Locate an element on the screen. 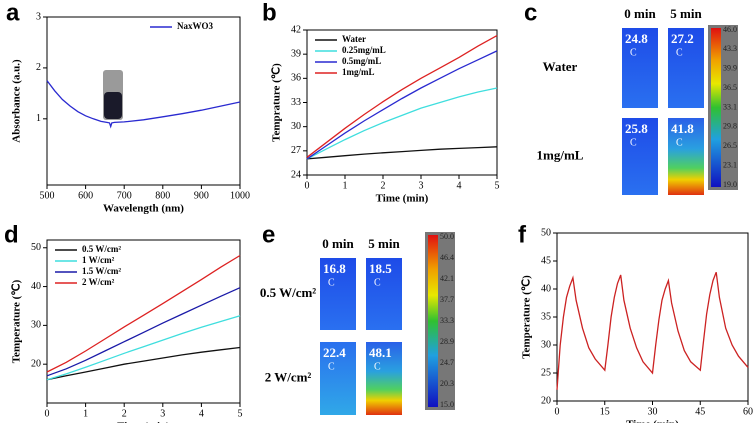 The width and height of the screenshot is (753, 423). temperature-readout: 41.8 is located at coordinates (682, 128).